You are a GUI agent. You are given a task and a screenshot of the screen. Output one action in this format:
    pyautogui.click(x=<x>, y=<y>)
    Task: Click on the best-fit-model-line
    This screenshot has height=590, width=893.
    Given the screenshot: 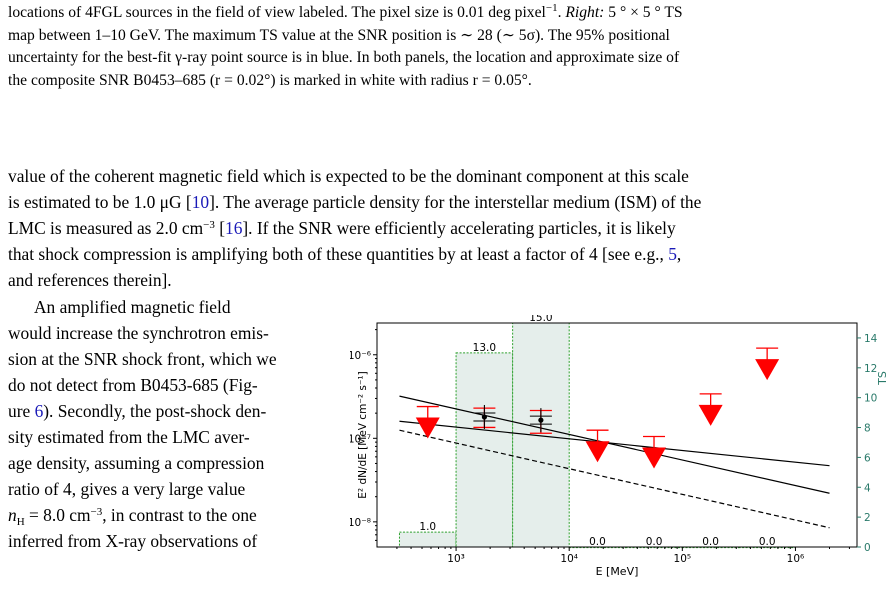 What is the action you would take?
    pyautogui.click(x=614, y=479)
    